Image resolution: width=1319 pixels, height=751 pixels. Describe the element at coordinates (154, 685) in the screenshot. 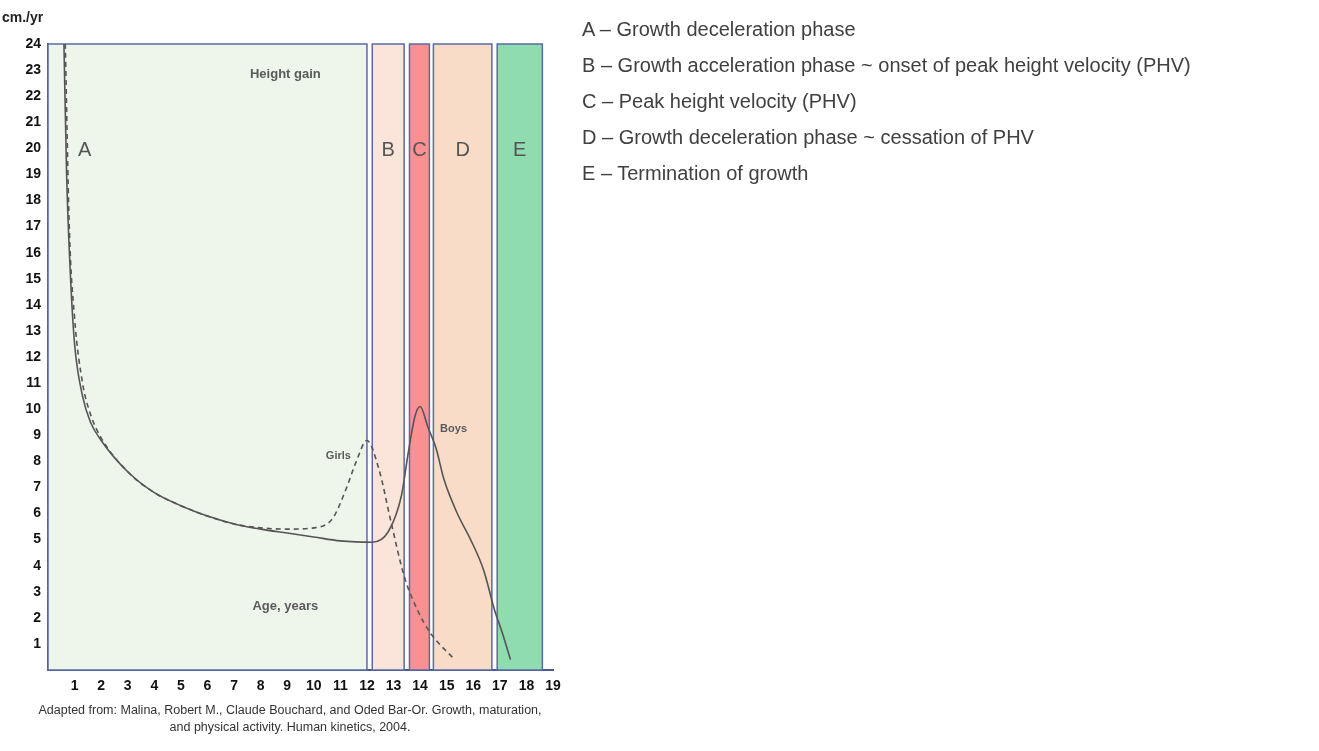

I see `x-tick-label: 4` at that location.